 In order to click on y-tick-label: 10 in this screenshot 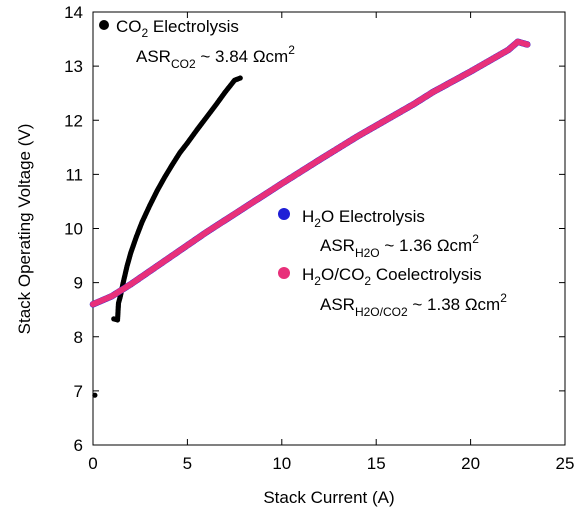, I will do `click(73, 229)`.